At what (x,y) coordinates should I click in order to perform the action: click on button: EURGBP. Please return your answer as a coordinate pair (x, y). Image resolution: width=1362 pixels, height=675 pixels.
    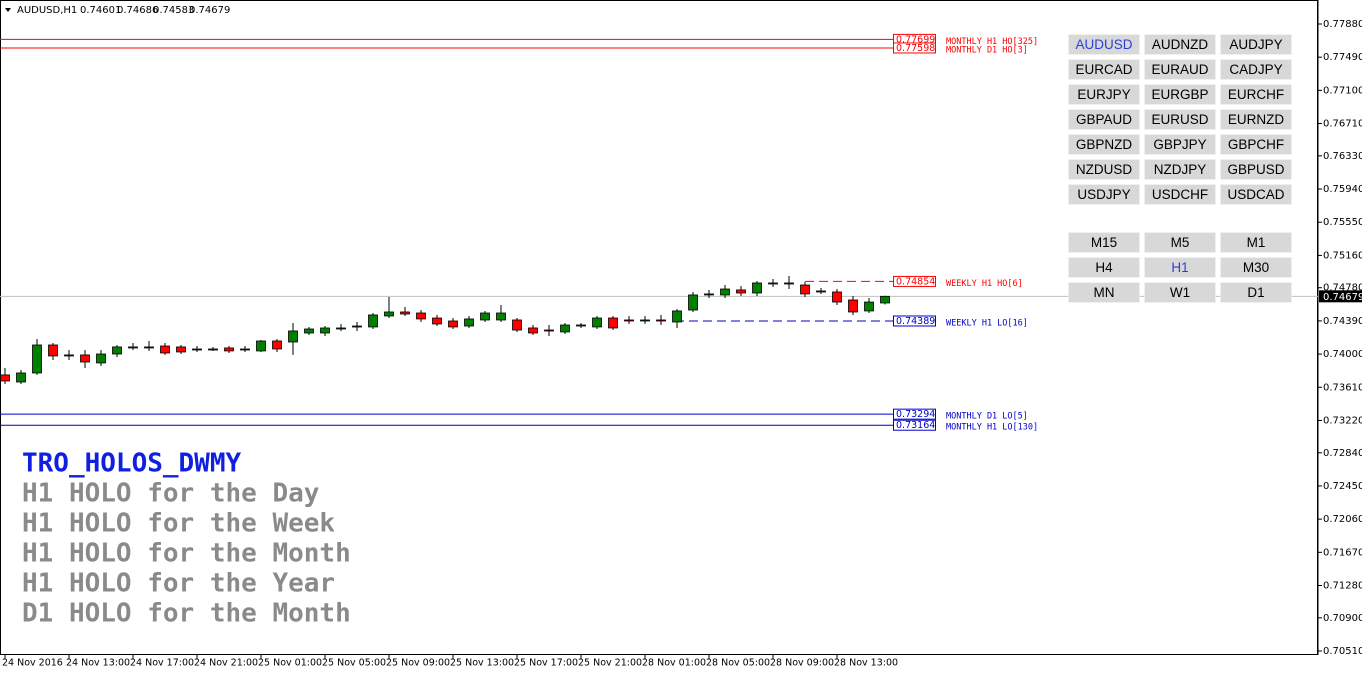
    Looking at the image, I should click on (1180, 94).